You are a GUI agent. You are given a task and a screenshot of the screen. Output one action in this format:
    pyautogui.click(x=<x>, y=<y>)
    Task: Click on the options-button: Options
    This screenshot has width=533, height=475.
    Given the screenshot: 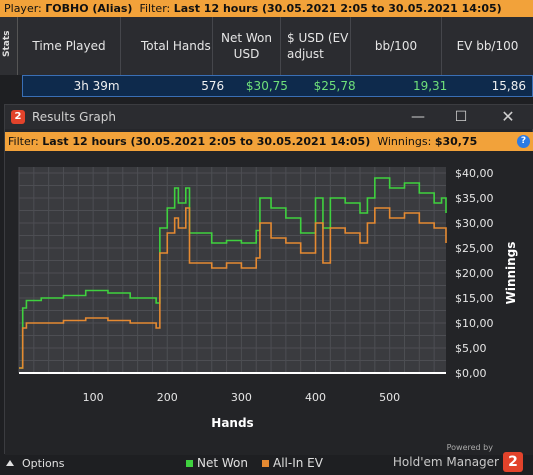 What is the action you would take?
    pyautogui.click(x=35, y=464)
    